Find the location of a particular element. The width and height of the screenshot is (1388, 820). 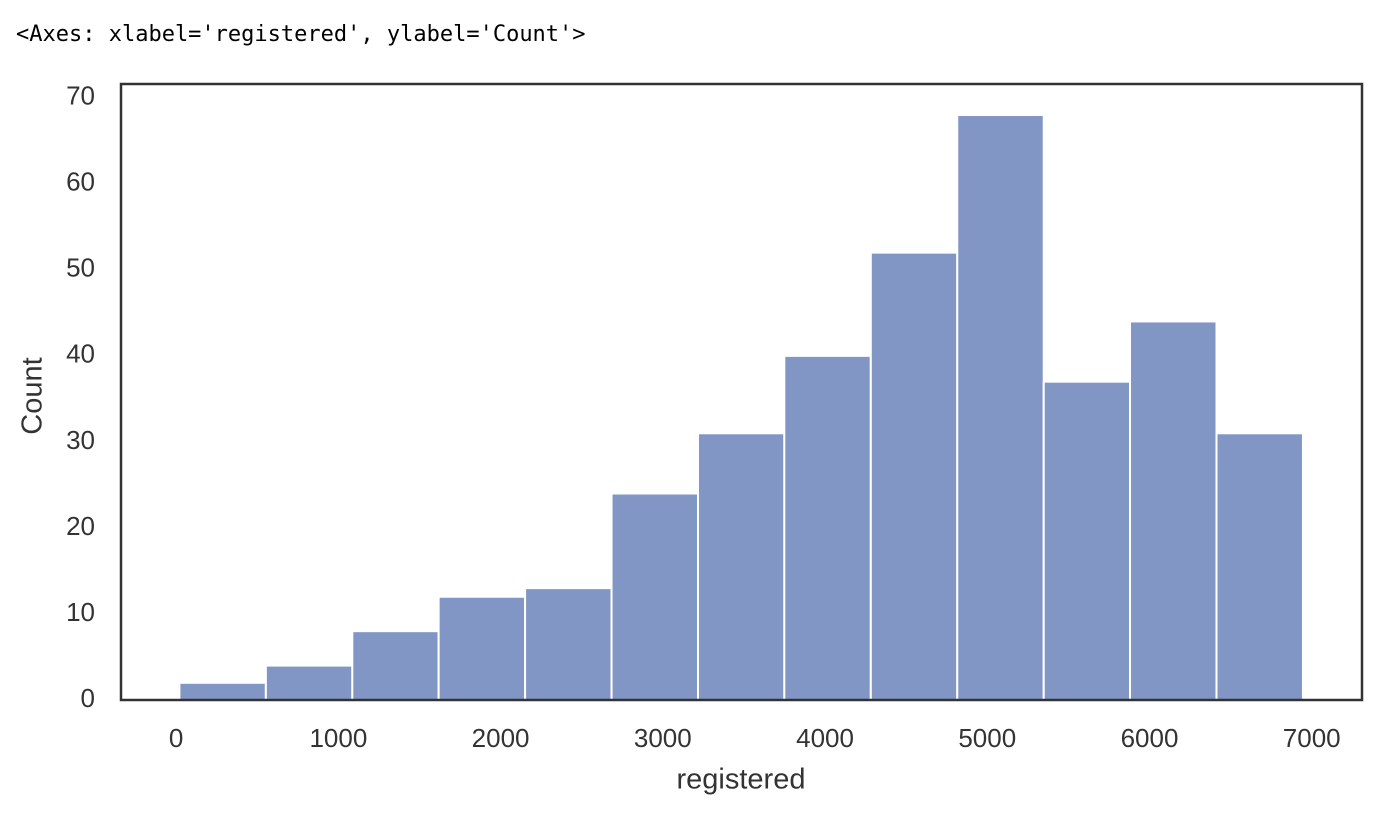

x-axis-label: registered is located at coordinates (741, 780).